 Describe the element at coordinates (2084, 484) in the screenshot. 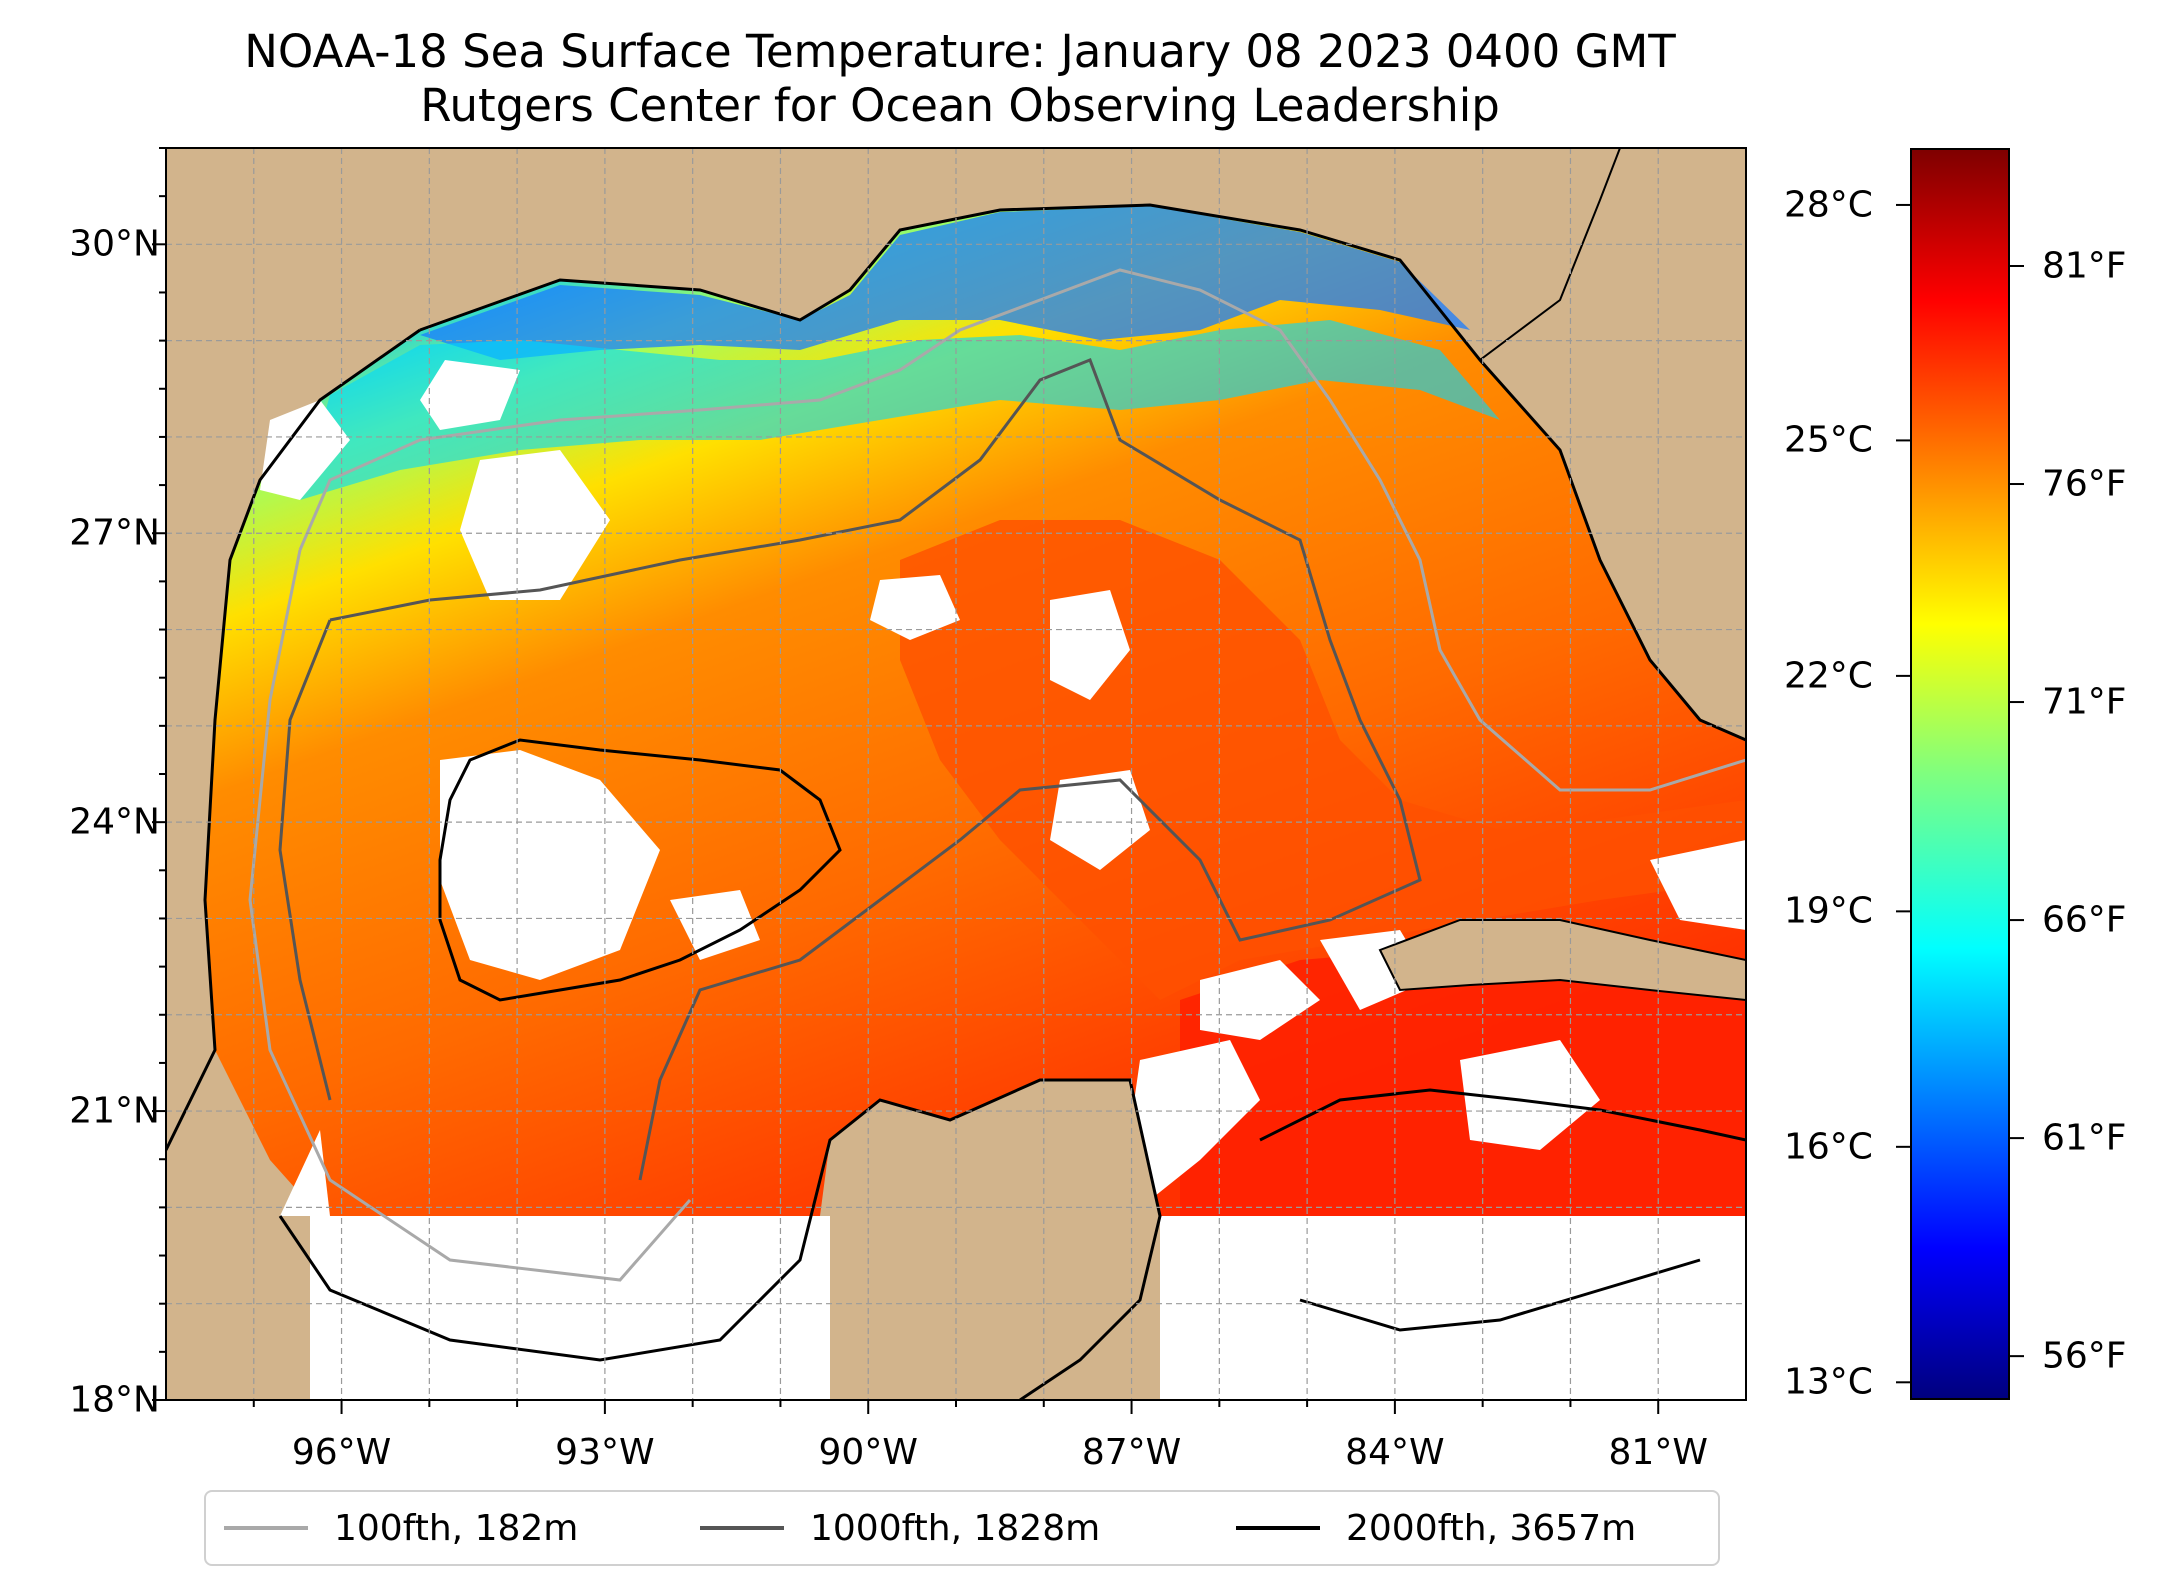

I see `fahrenheit-label: 76°F` at that location.